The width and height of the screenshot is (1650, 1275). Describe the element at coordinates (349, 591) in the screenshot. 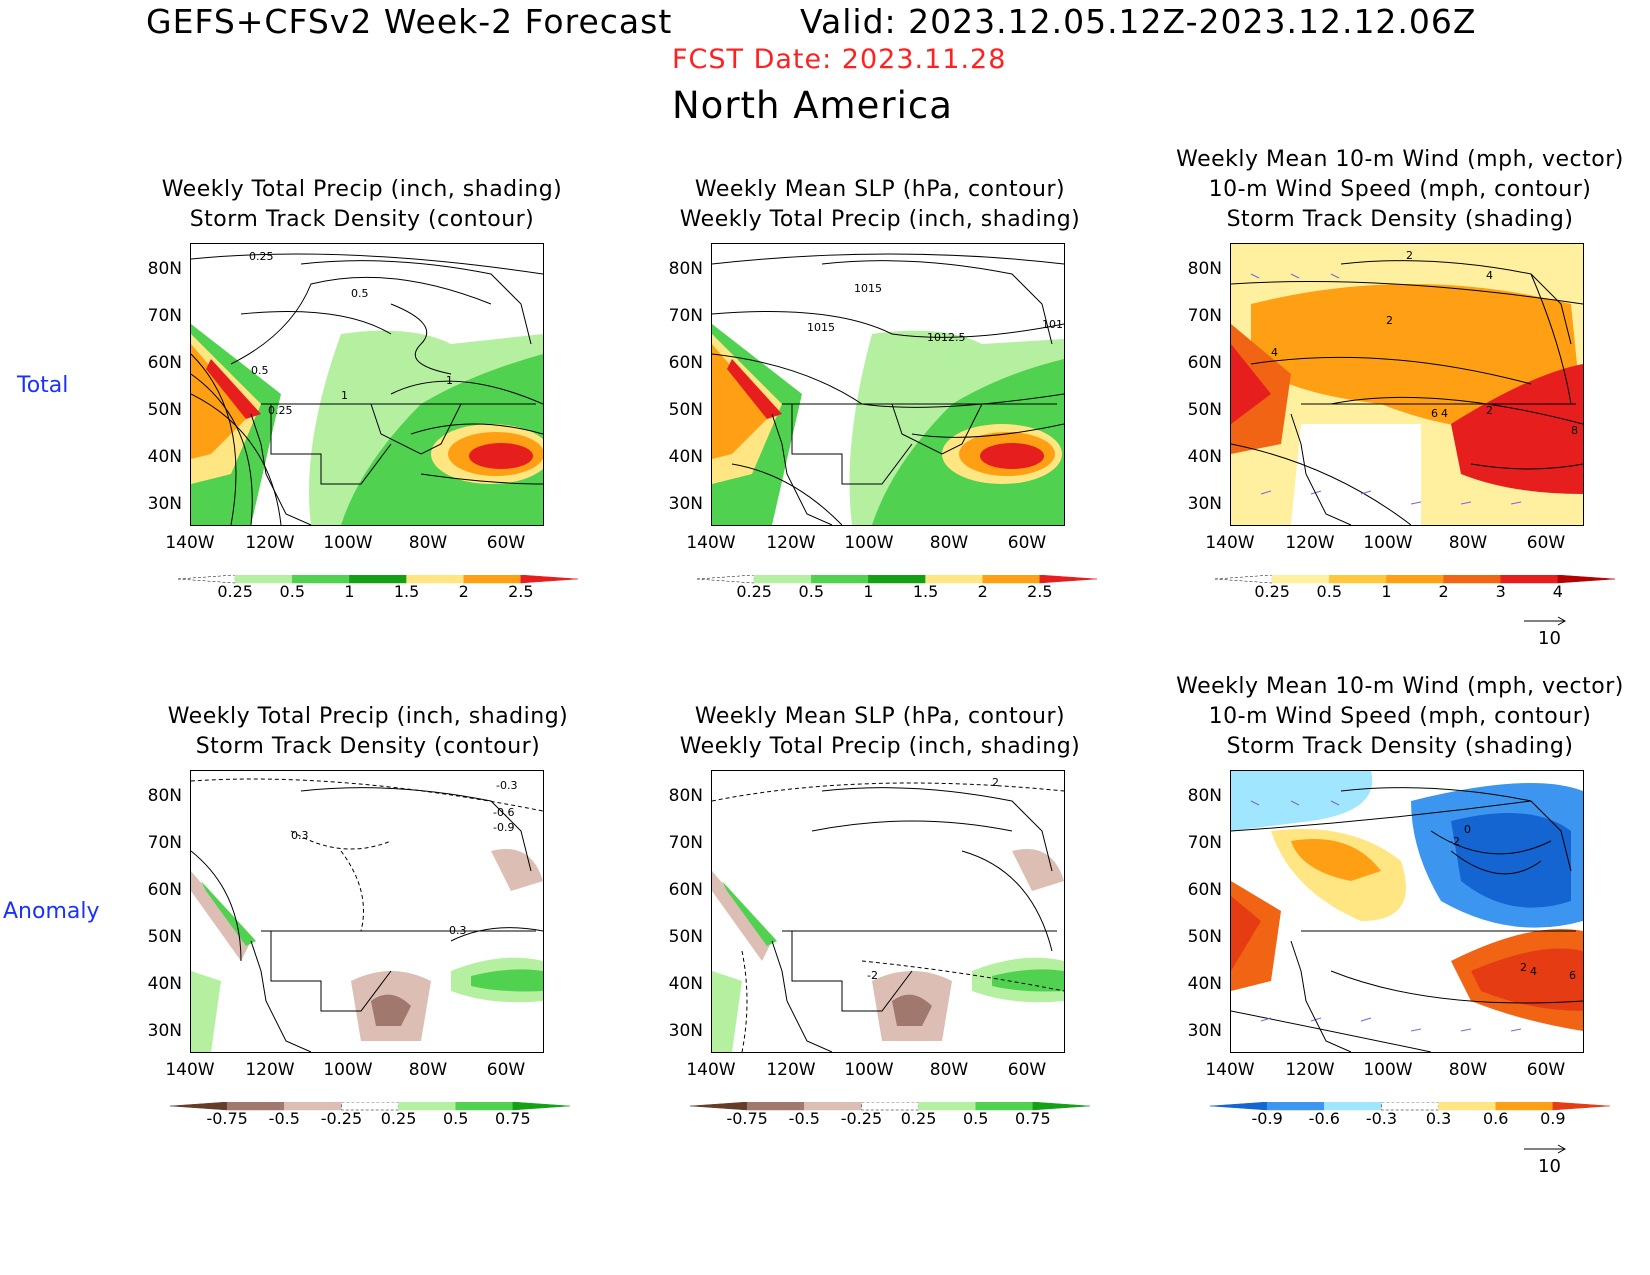

I see `colorbar-label: 1` at that location.